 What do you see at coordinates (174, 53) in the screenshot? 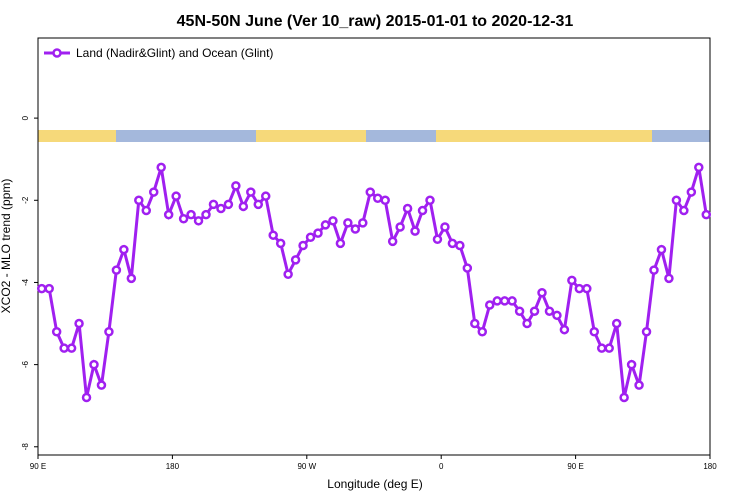
I see `legend-label: Land (Nadir&Glint) and Ocean (Glint)` at bounding box center [174, 53].